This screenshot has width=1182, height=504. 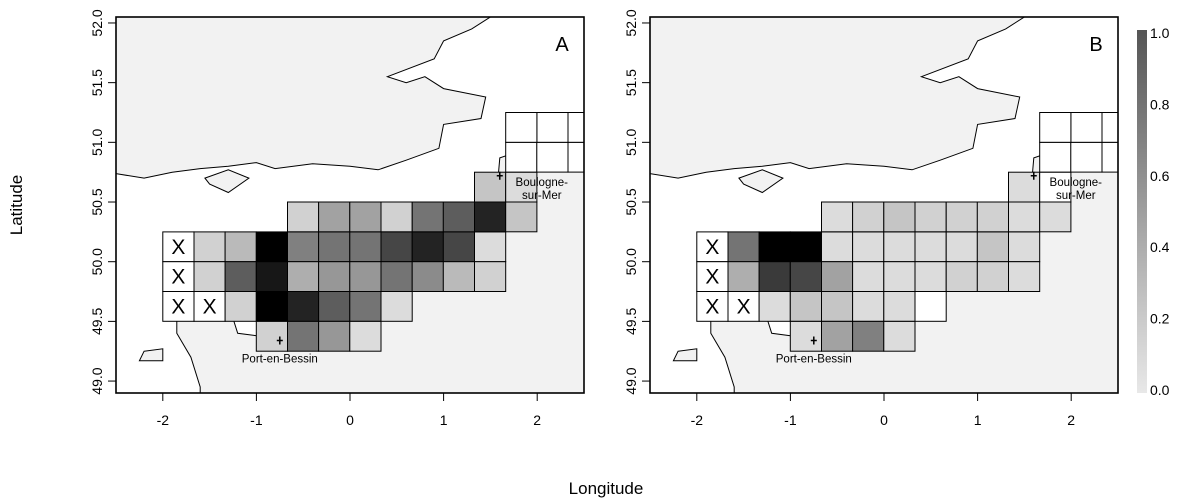 What do you see at coordinates (1095, 45) in the screenshot?
I see `panel-label: B` at bounding box center [1095, 45].